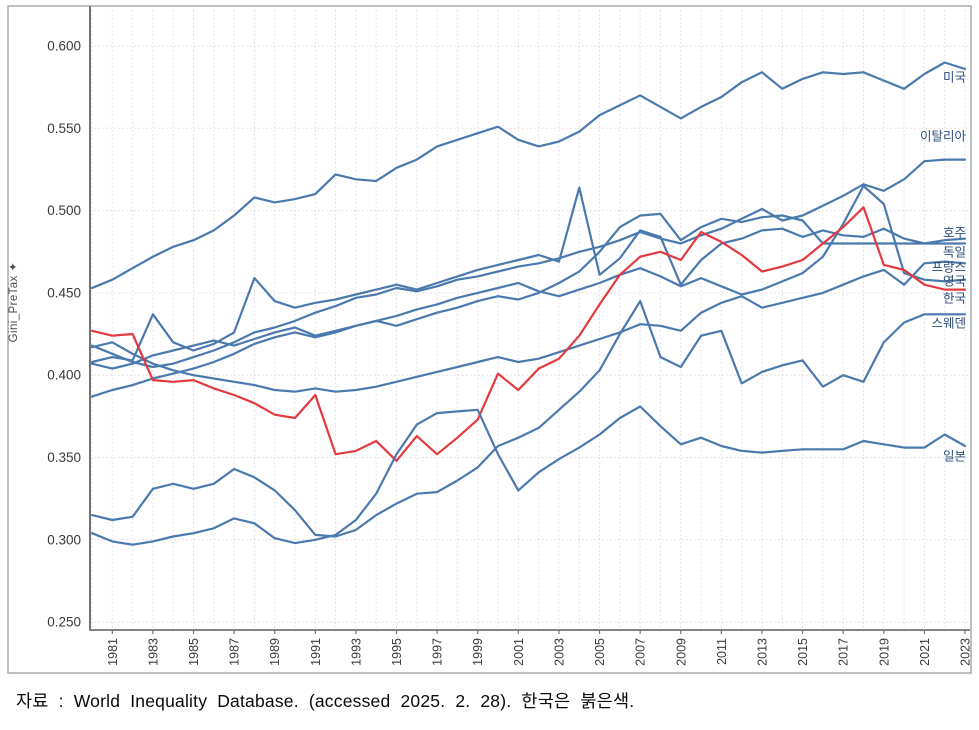 The width and height of the screenshot is (979, 730). I want to click on x-tick-label: 2015, so click(803, 652).